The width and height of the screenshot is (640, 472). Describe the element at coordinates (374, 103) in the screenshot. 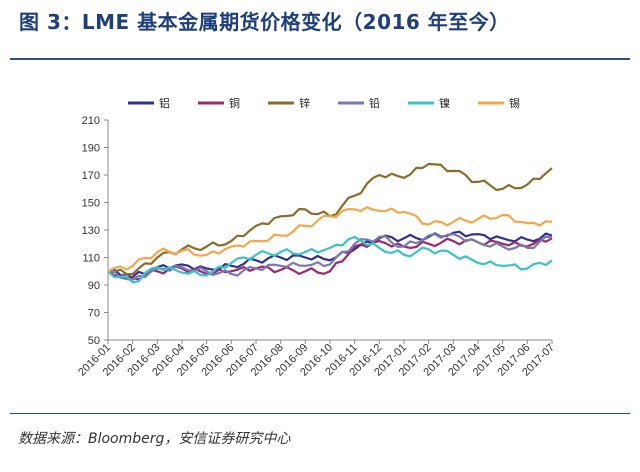

I see `legend-label: 铅` at that location.